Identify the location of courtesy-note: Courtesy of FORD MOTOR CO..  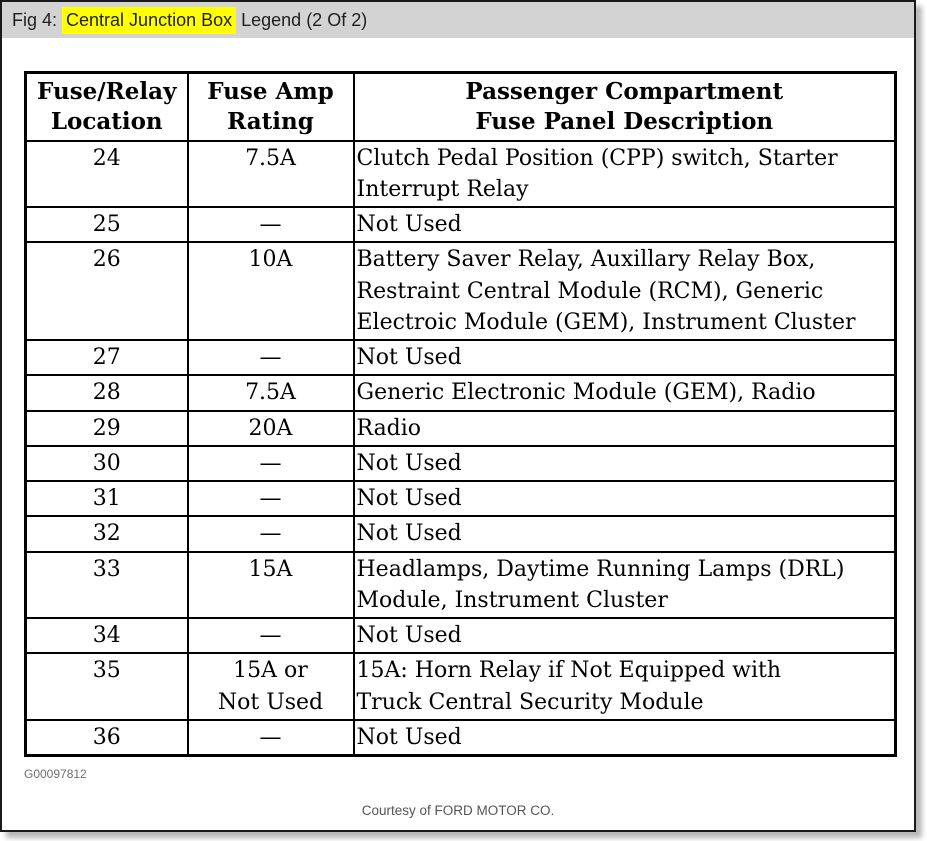
(458, 810).